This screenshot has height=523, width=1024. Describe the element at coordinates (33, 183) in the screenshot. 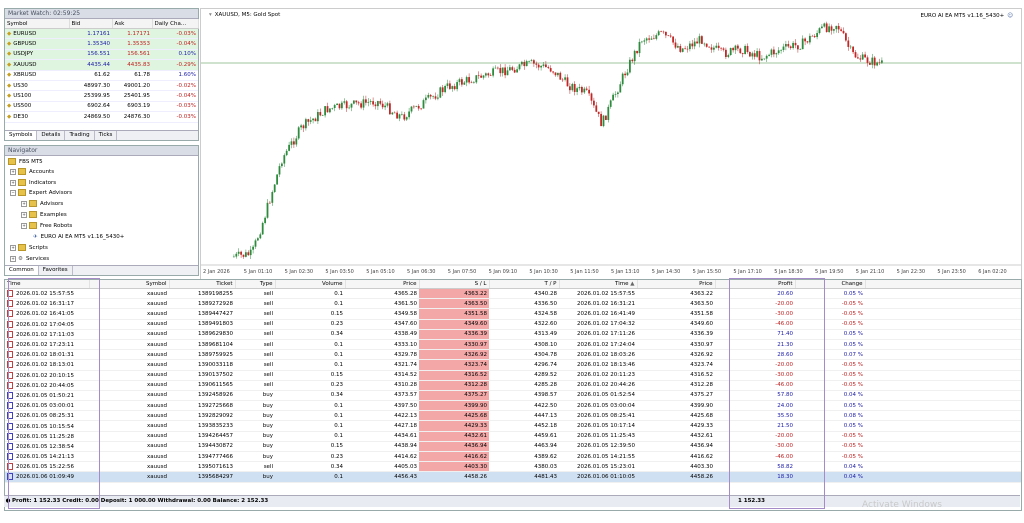

I see `nav-indicators: + Indicators` at that location.